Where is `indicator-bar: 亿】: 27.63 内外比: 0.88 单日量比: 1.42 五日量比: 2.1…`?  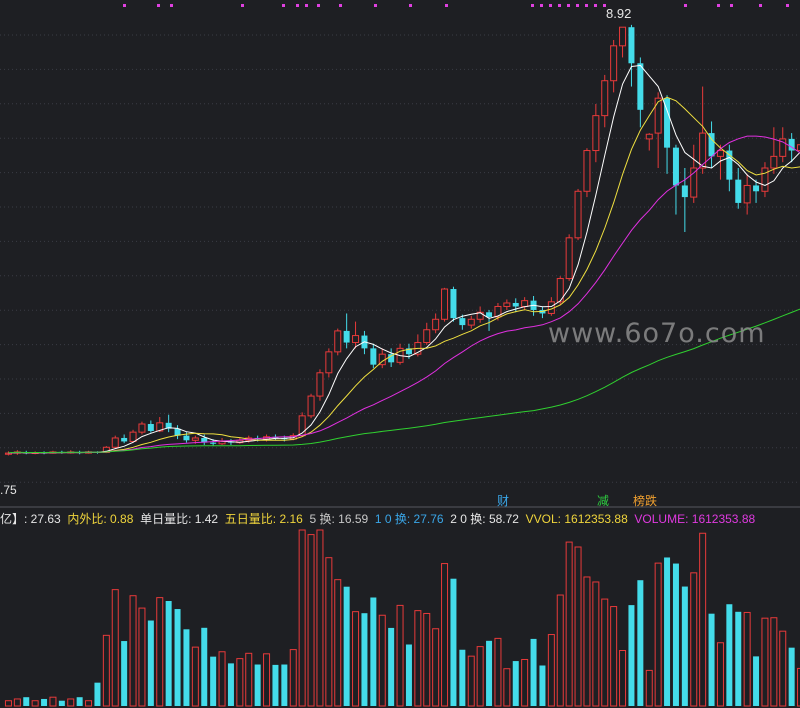 indicator-bar: 亿】: 27.63 内外比: 0.88 单日量比: 1.42 五日量比: 2.1… is located at coordinates (400, 519).